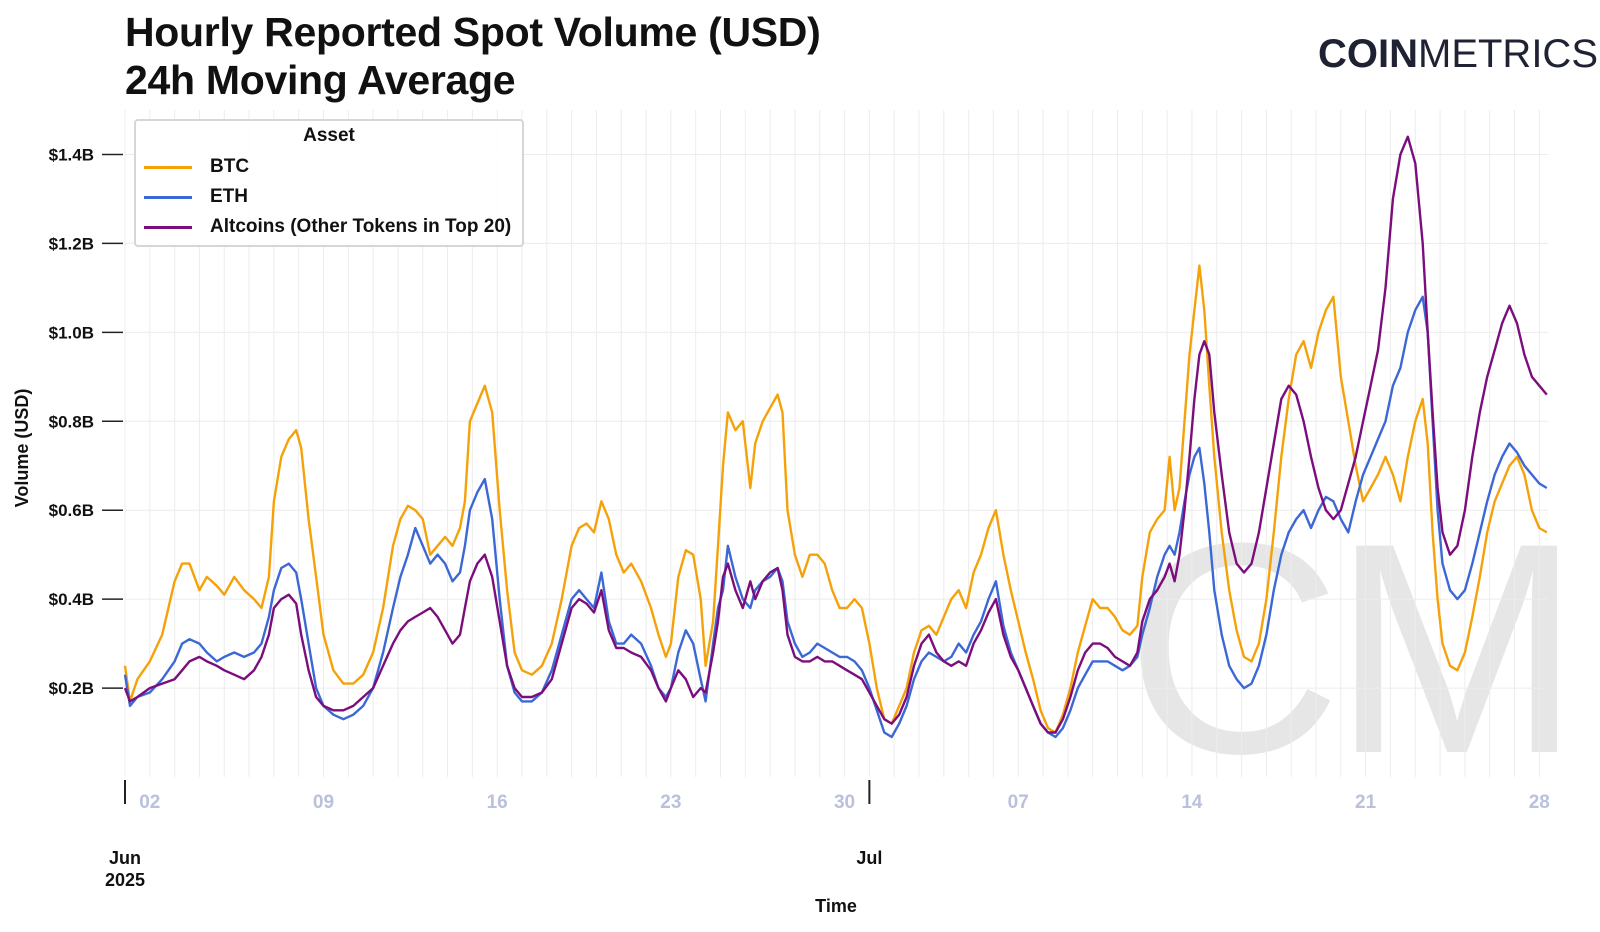 This screenshot has height=932, width=1600. I want to click on logo-bold-text: COIN, so click(1368, 54).